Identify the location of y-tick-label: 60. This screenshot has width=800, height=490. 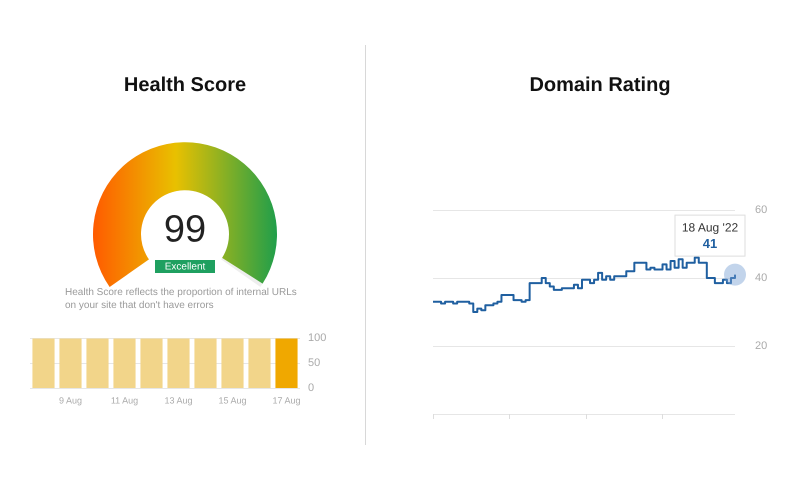
(761, 210).